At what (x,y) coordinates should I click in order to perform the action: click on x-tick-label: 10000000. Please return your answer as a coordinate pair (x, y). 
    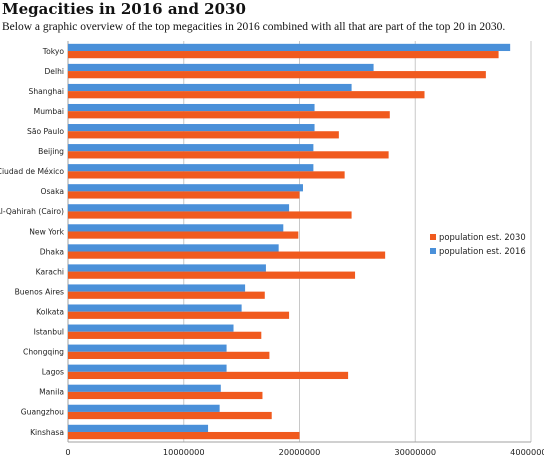
    Looking at the image, I should click on (184, 452).